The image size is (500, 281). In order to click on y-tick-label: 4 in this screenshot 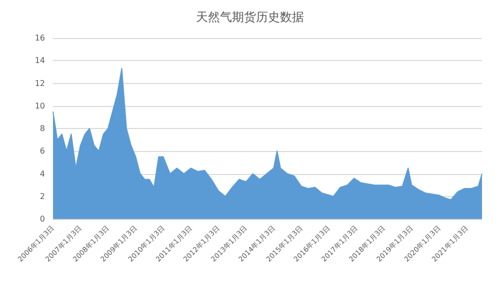, I will do `click(42, 173)`.